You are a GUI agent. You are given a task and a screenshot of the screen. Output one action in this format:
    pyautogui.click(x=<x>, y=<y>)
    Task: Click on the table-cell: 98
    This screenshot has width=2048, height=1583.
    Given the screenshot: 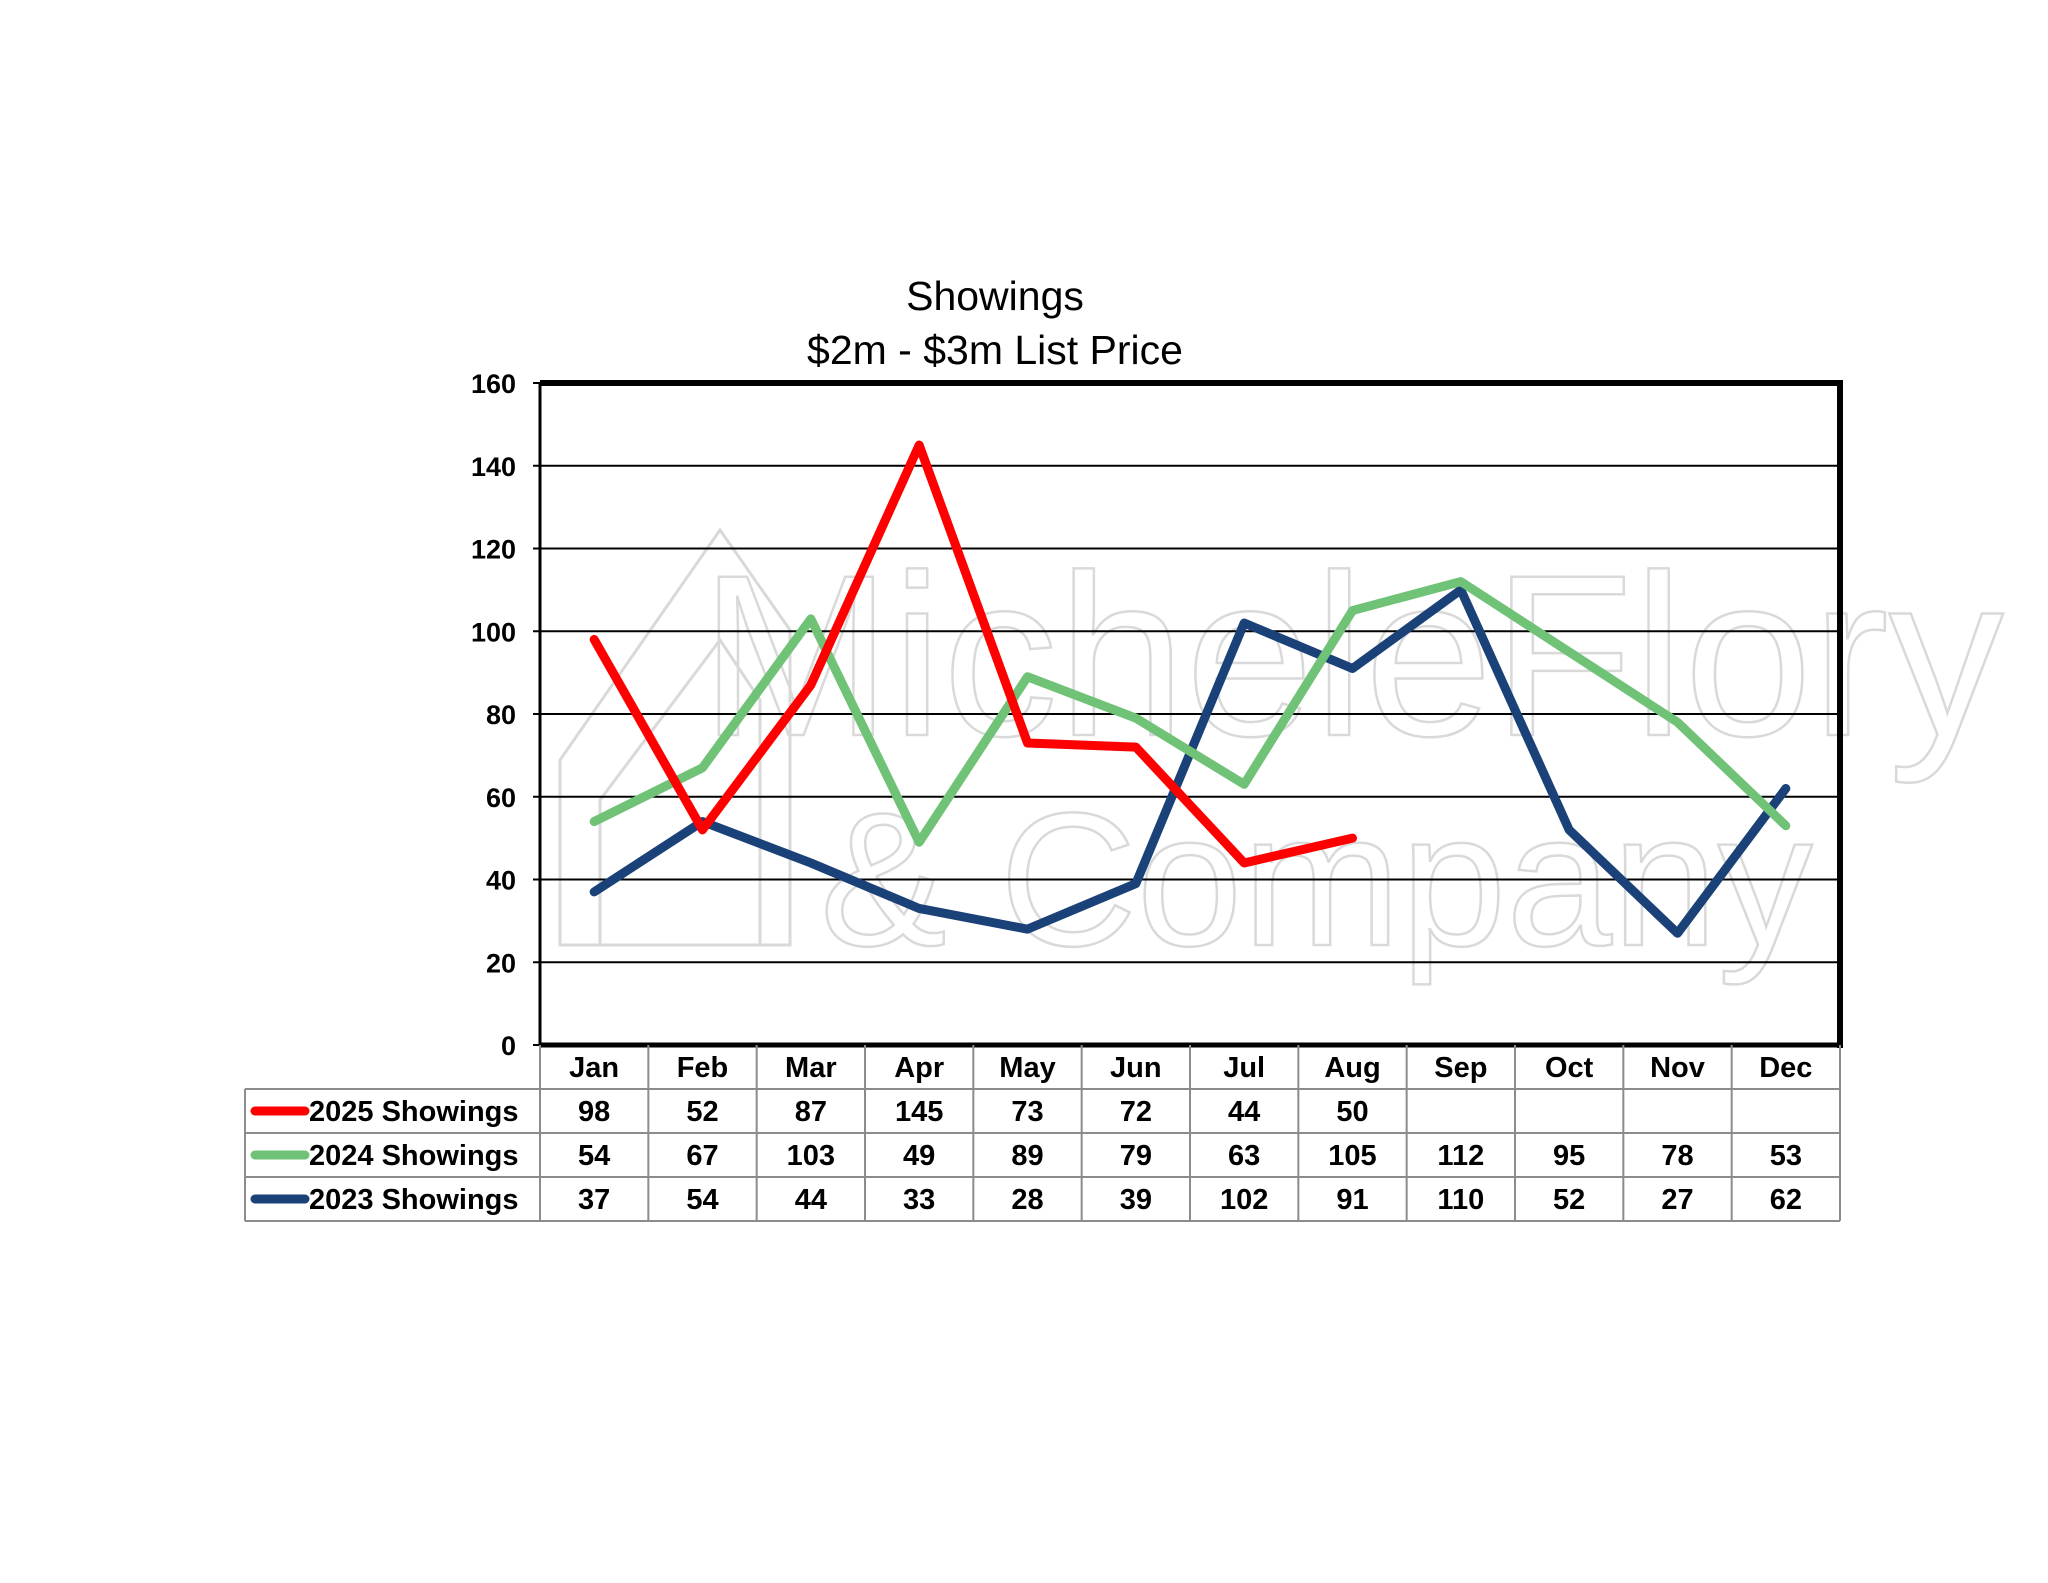 What is the action you would take?
    pyautogui.click(x=594, y=1112)
    